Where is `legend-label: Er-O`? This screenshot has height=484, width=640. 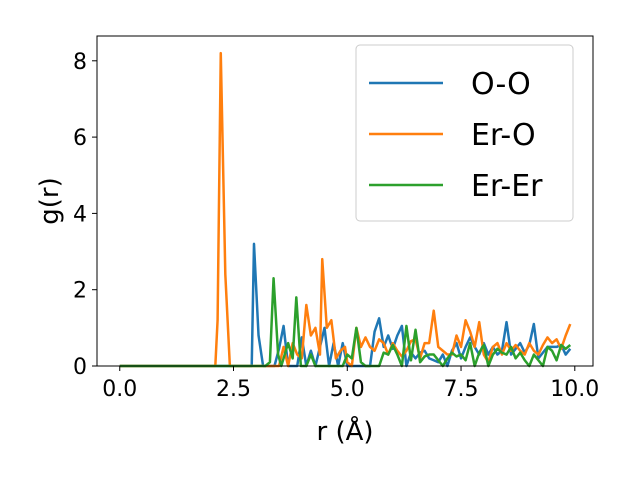
legend-label: Er-O is located at coordinates (503, 135).